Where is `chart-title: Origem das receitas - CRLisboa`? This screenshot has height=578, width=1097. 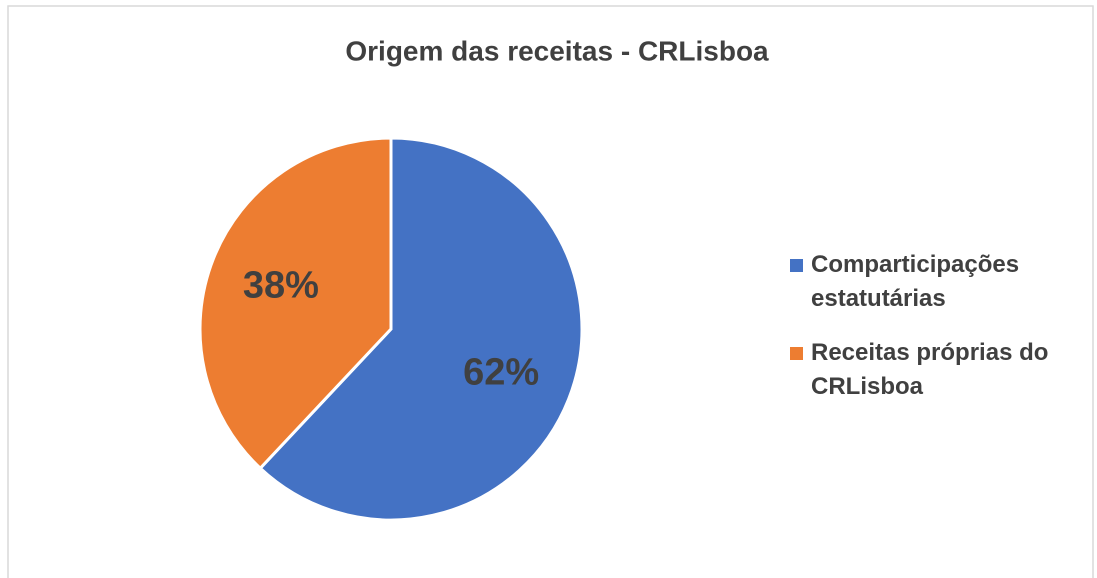
chart-title: Origem das receitas - CRLisboa is located at coordinates (557, 50).